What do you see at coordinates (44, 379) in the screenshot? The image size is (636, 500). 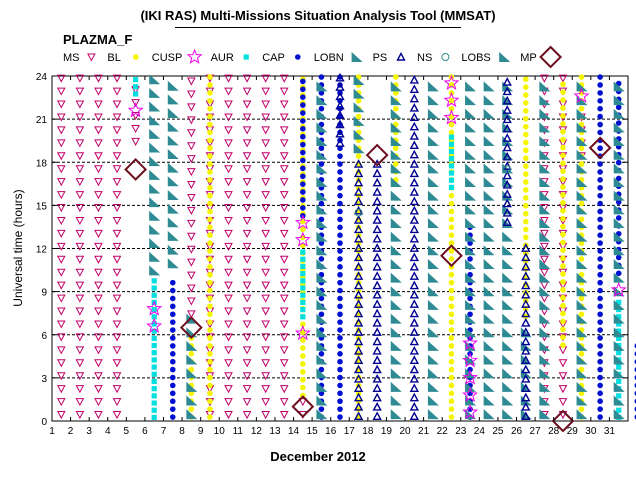 I see `y-tick-label: 3` at bounding box center [44, 379].